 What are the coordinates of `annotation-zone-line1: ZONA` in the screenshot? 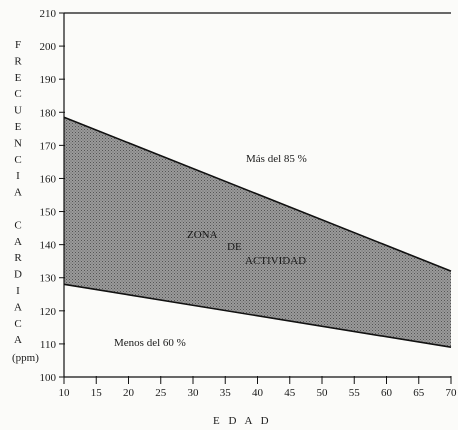 It's located at (202, 235).